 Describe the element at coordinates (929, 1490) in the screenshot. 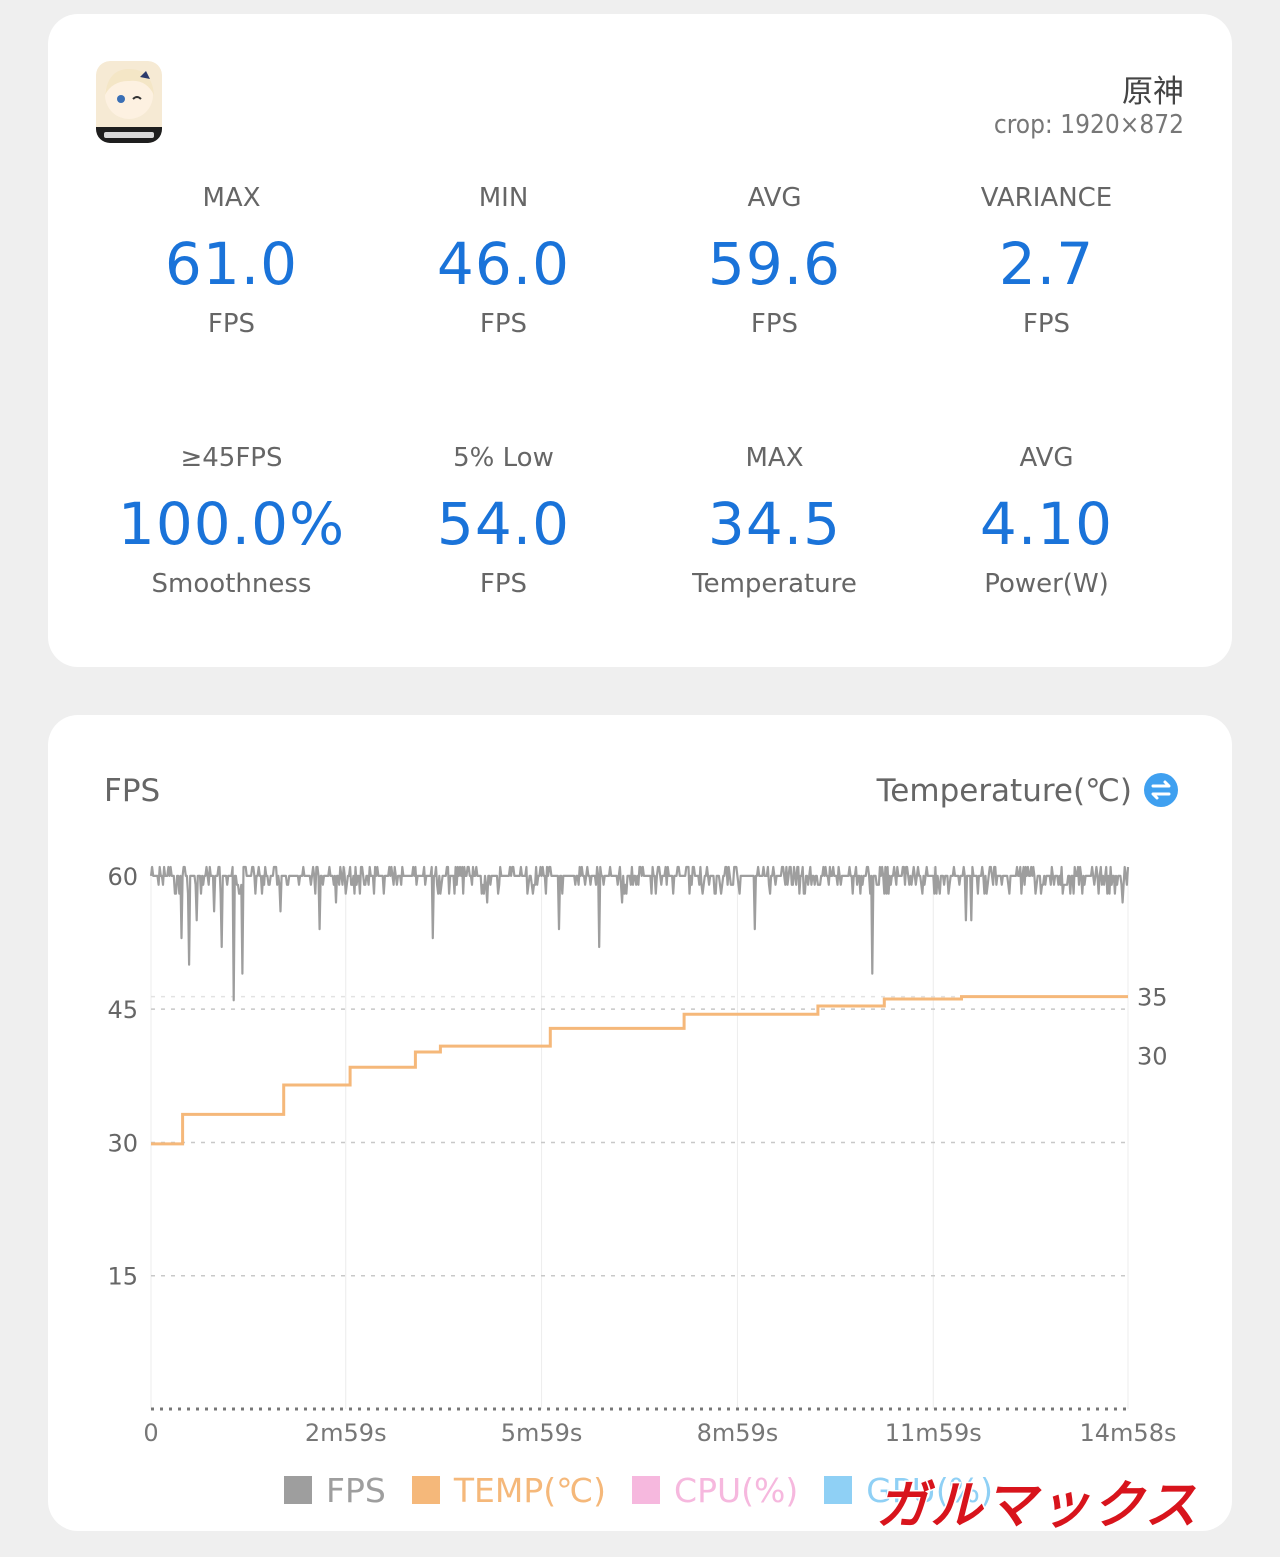

I see `legend-label: GPU(%)` at that location.